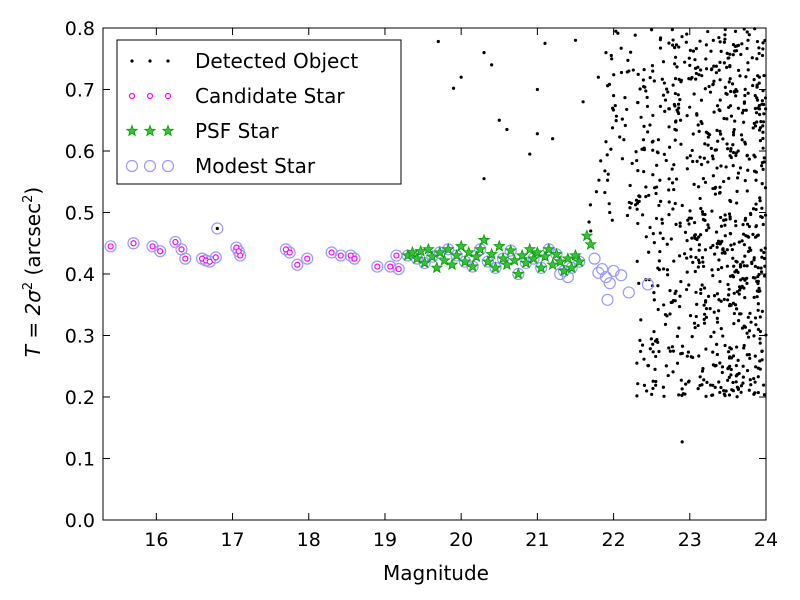 This screenshot has width=800, height=600. I want to click on y-axis-title-prefix: T = 2σ, so click(33, 323).